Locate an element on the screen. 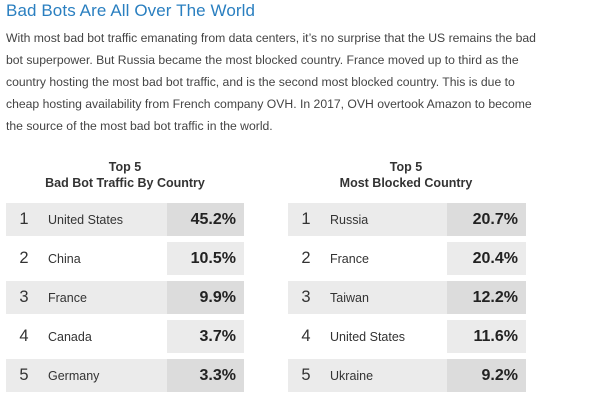 The image size is (605, 407). table-title-line2: Most Blocked Country is located at coordinates (406, 183).